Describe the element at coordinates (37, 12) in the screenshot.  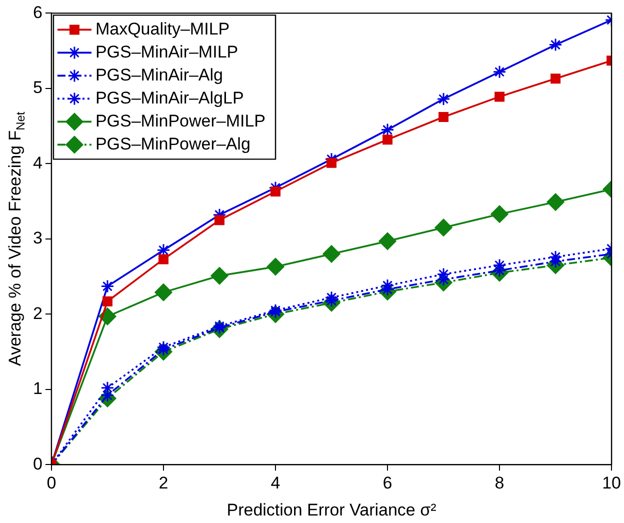
I see `y-tick-label: 6` at that location.